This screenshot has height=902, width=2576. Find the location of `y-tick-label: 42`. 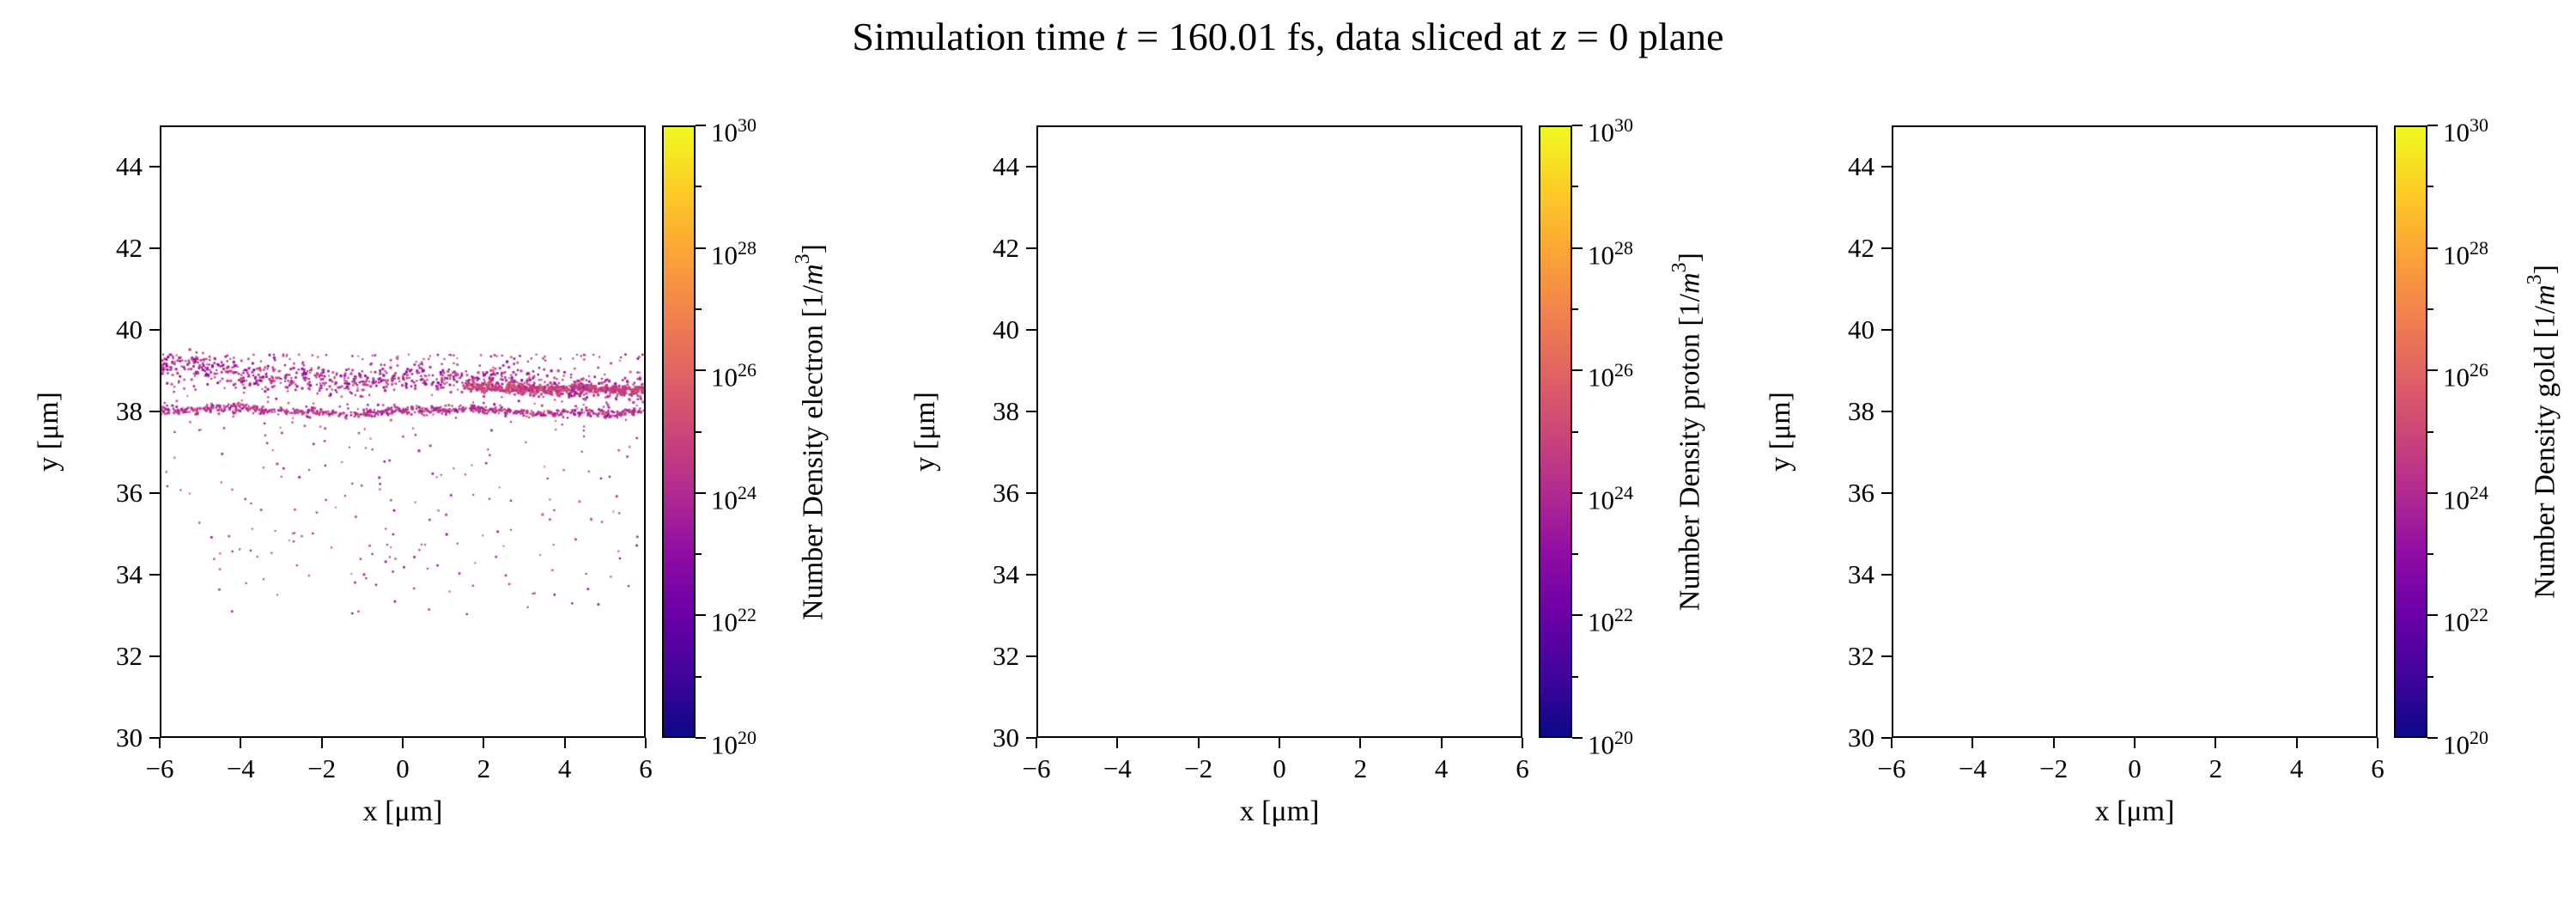

y-tick-label: 42 is located at coordinates (1861, 248).